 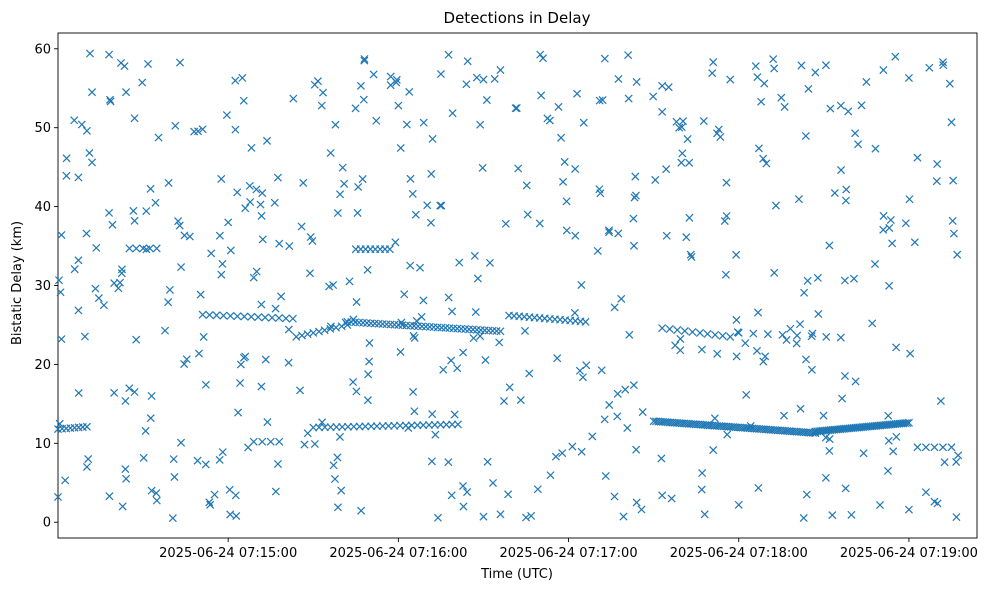 What do you see at coordinates (46, 286) in the screenshot?
I see `y-axis: 0 10 20 30 40 50 60` at bounding box center [46, 286].